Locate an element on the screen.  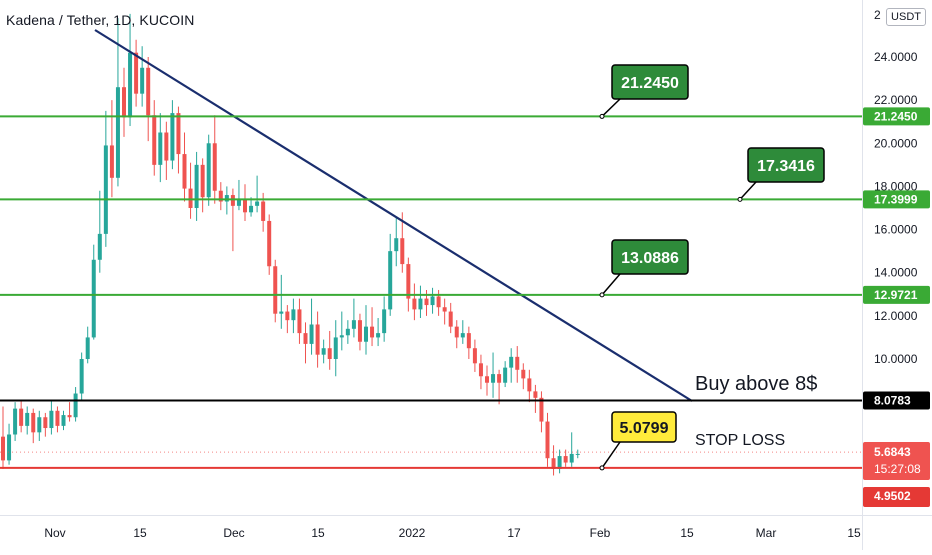
price-axis-badge-text: 21.2450 is located at coordinates (896, 116).